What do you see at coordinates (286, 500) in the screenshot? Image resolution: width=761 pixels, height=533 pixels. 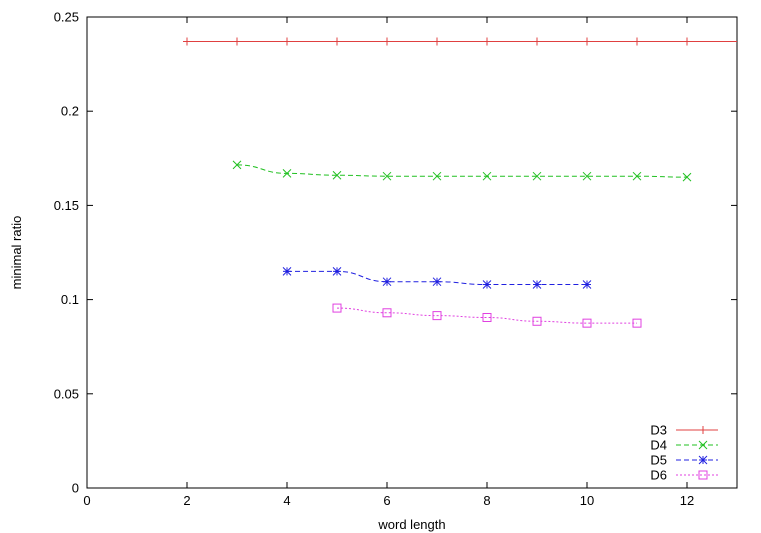 I see `x-tick-label: 4` at bounding box center [286, 500].